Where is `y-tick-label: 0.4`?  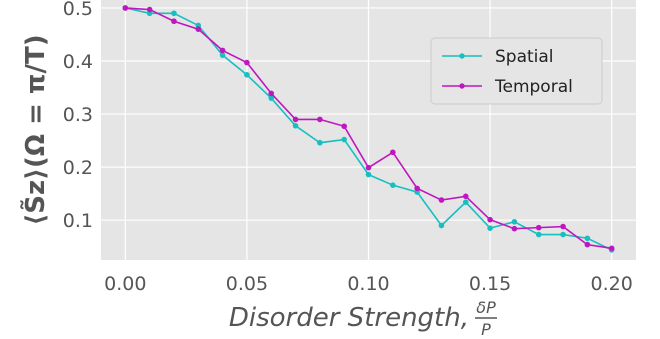
y-tick-label: 0.4 is located at coordinates (78, 62).